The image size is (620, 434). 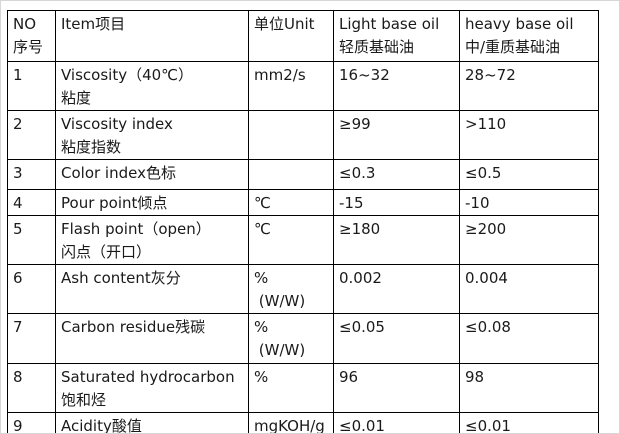 I want to click on cell-no: 5, so click(x=31, y=240).